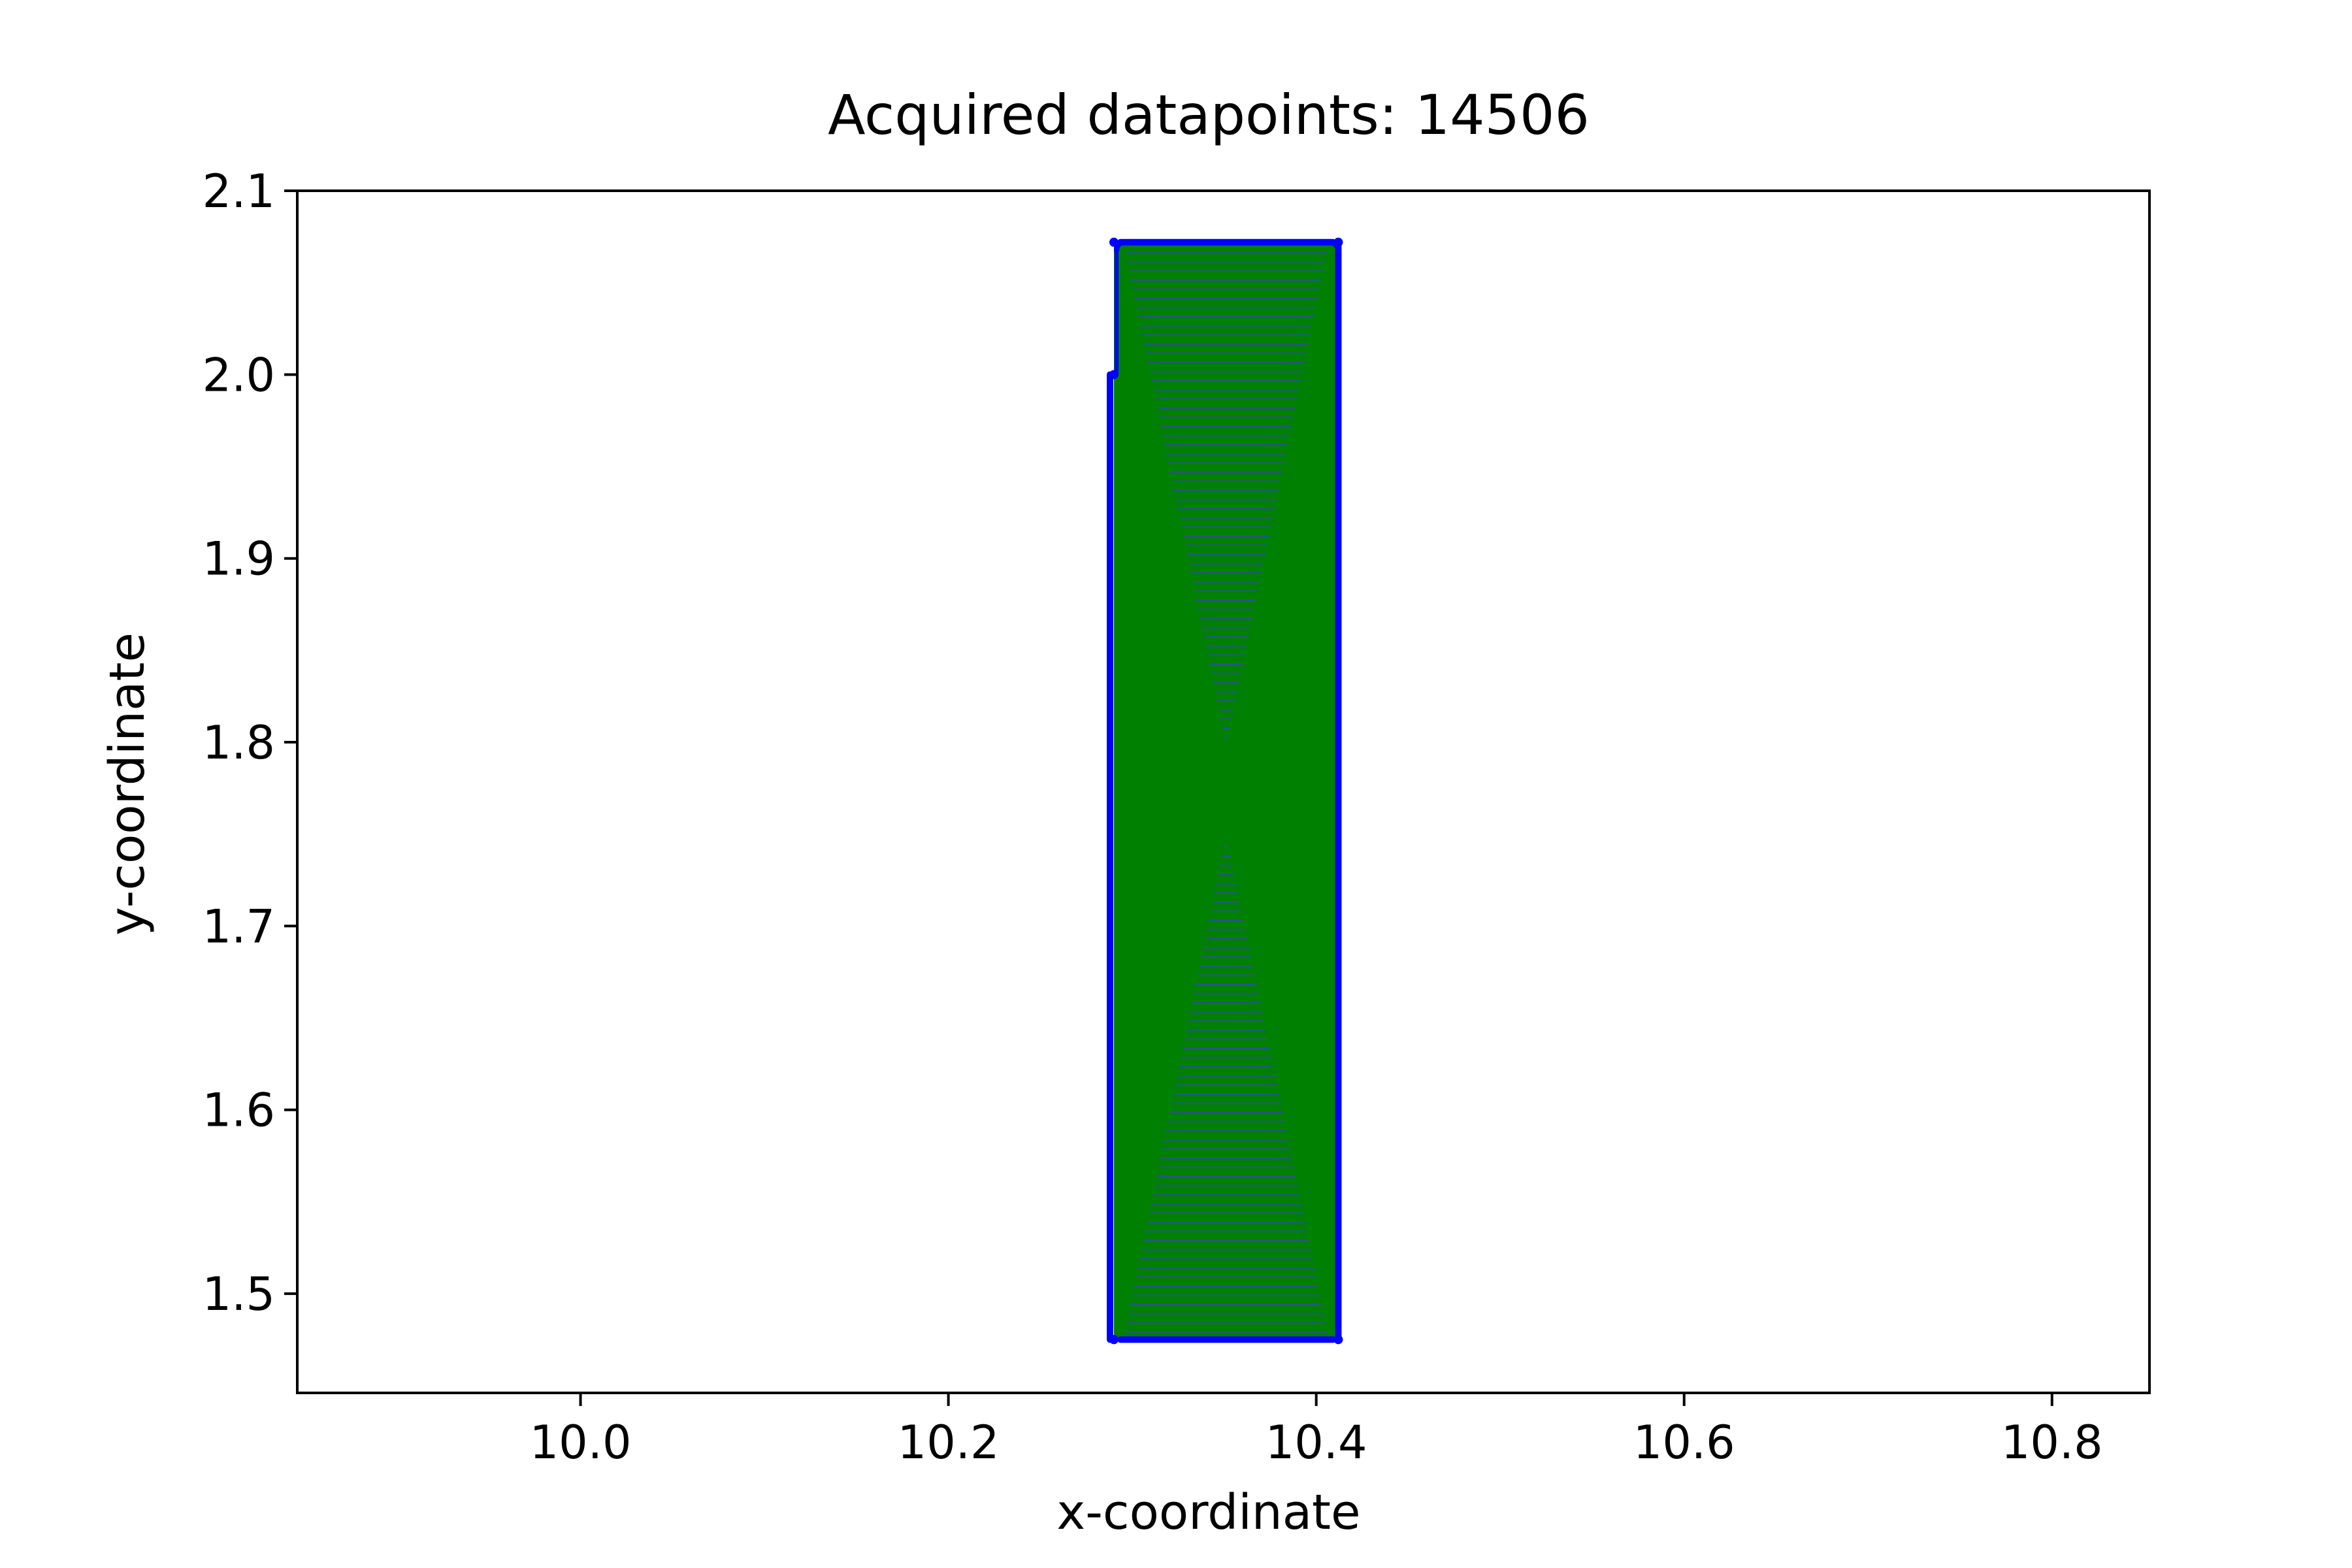 The image size is (2352, 1568). I want to click on plot-area, so click(1224, 791).